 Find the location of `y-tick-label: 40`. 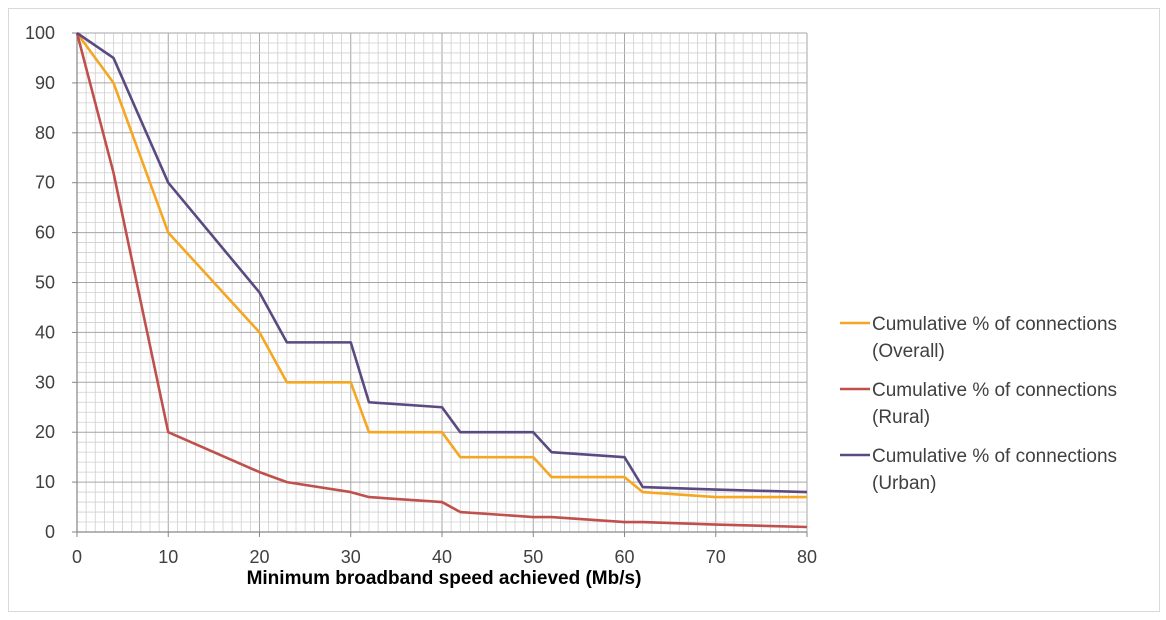

y-tick-label: 40 is located at coordinates (45, 332).